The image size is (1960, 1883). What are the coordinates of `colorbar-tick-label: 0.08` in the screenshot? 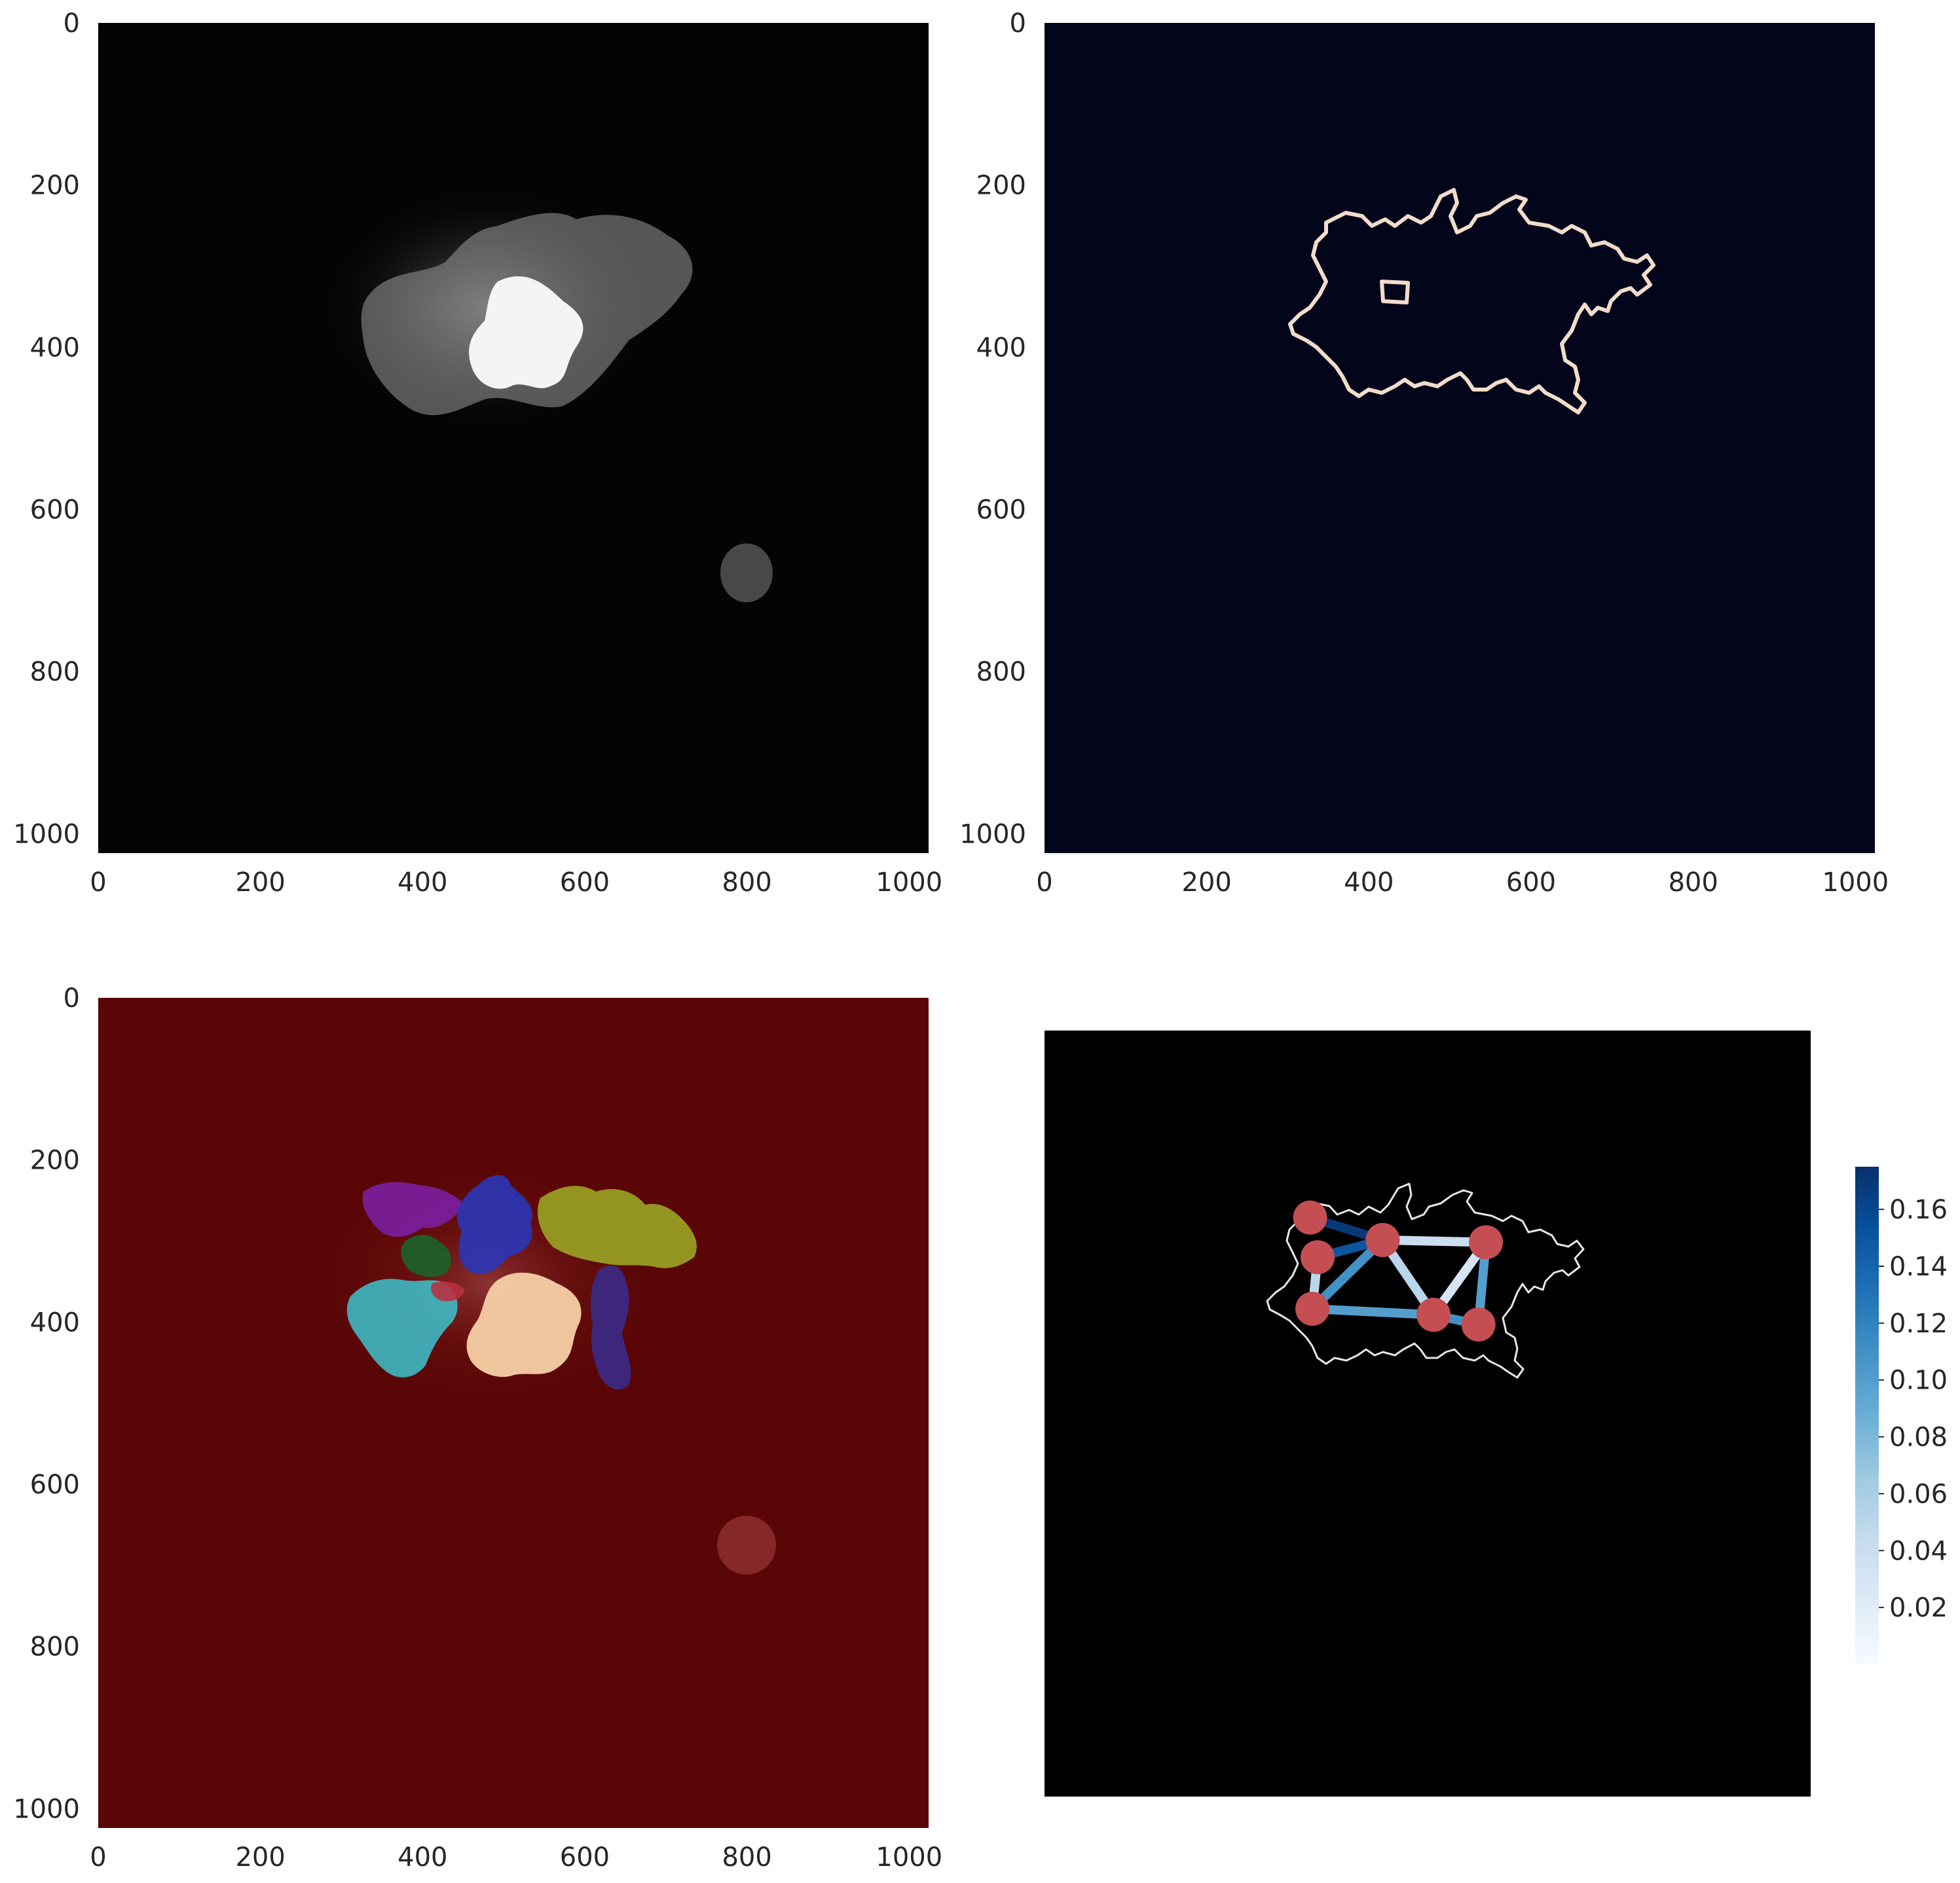 It's located at (1918, 1438).